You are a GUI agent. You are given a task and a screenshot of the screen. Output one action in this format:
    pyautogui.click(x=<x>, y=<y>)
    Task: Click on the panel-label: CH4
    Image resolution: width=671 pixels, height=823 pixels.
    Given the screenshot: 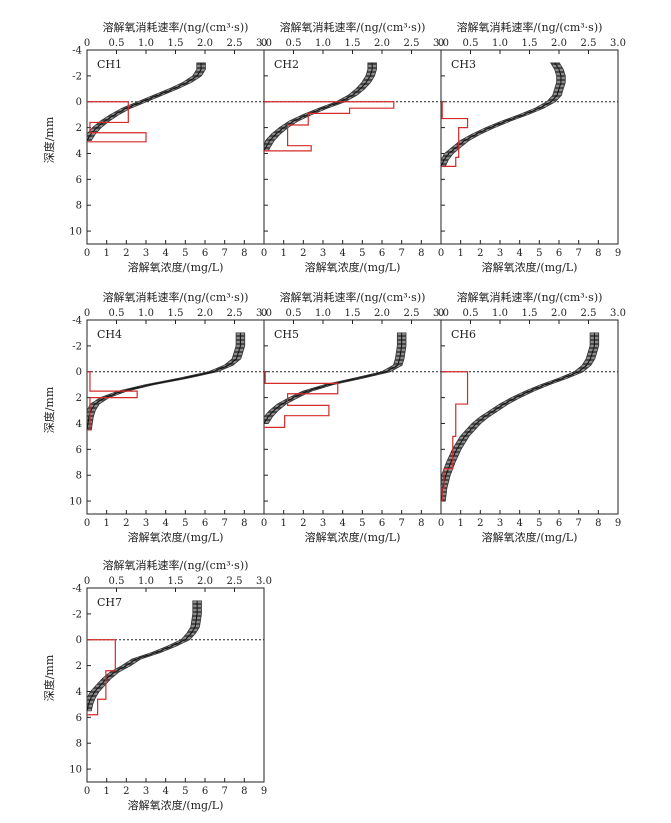 What is the action you would take?
    pyautogui.click(x=109, y=334)
    